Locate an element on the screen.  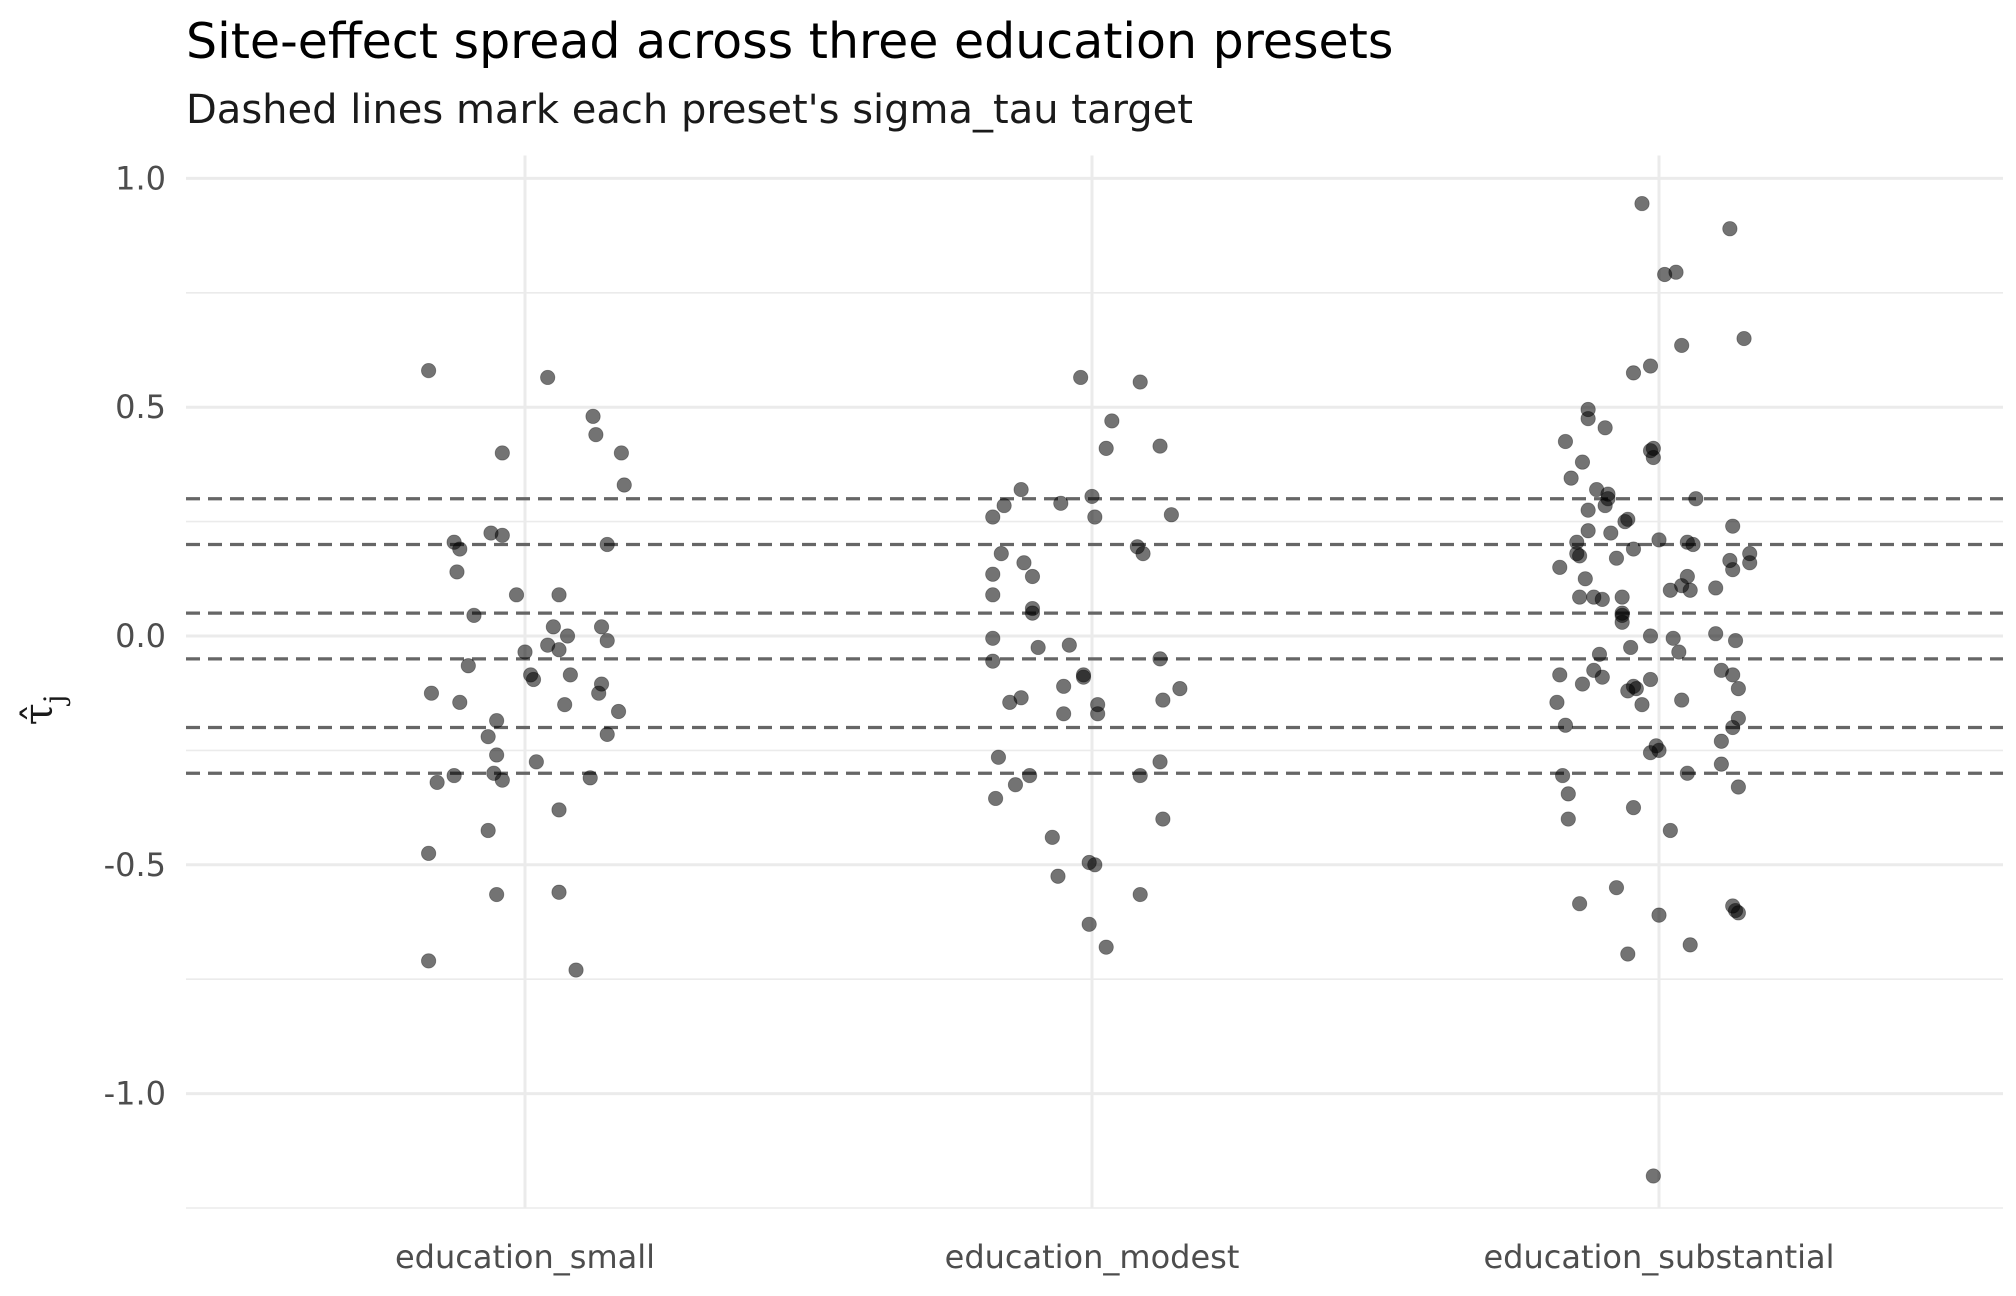
y-axis-label-subscript: j is located at coordinates (54, 701).